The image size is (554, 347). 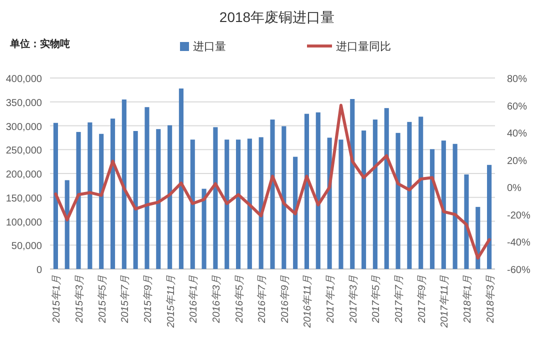 I want to click on x-tick-label: 2015年9月, so click(x=148, y=299).